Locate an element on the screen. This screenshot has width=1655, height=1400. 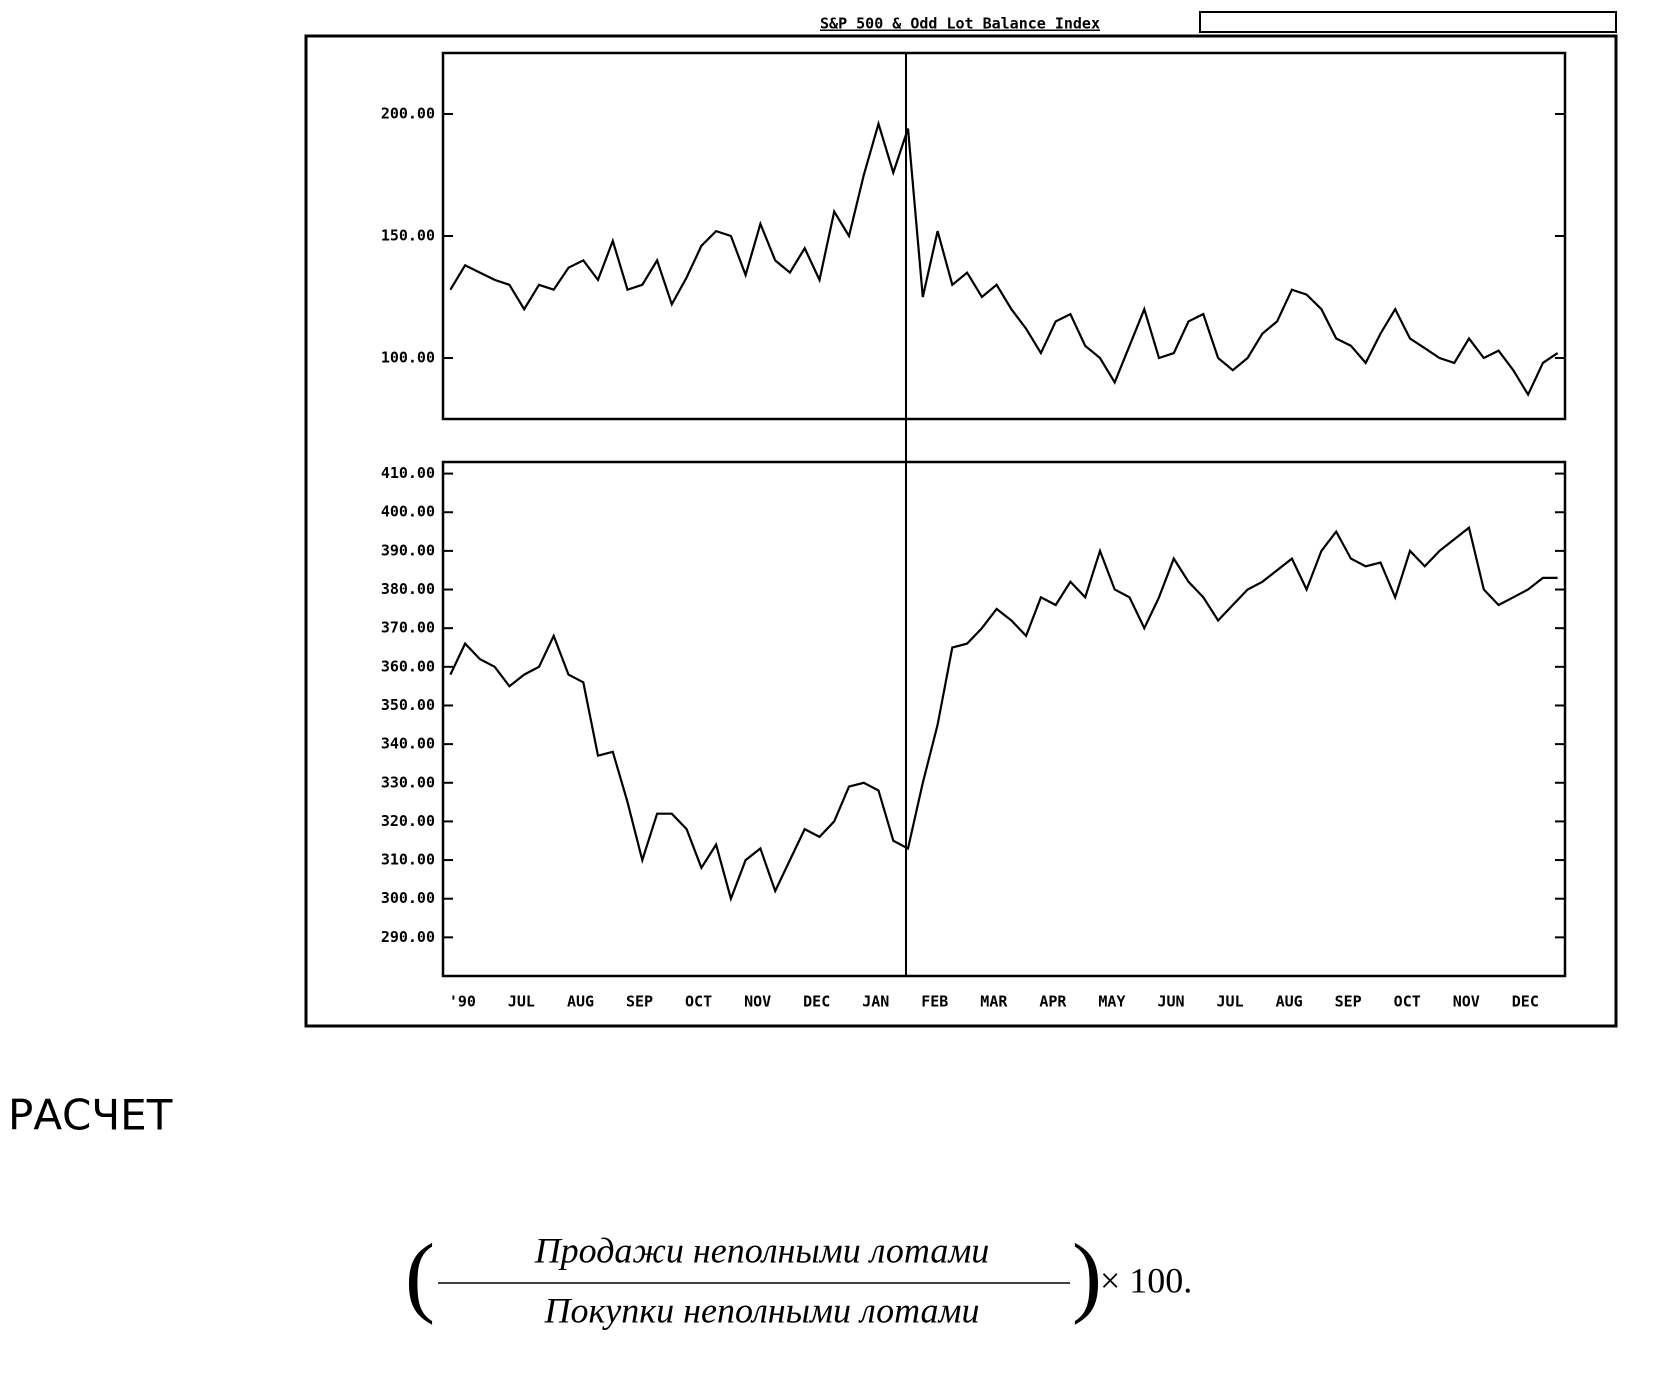
y-tick-label: 100.00 is located at coordinates (408, 358).